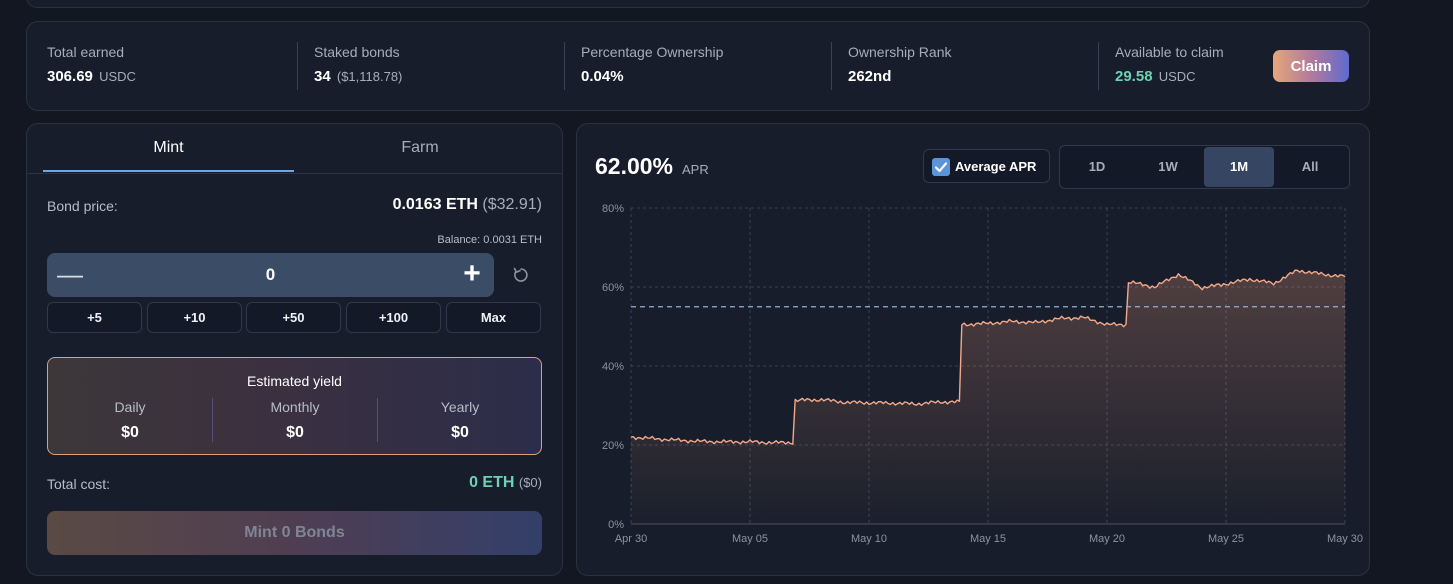 The height and width of the screenshot is (584, 1453). I want to click on average-apr-toggle: Average APR, so click(986, 166).